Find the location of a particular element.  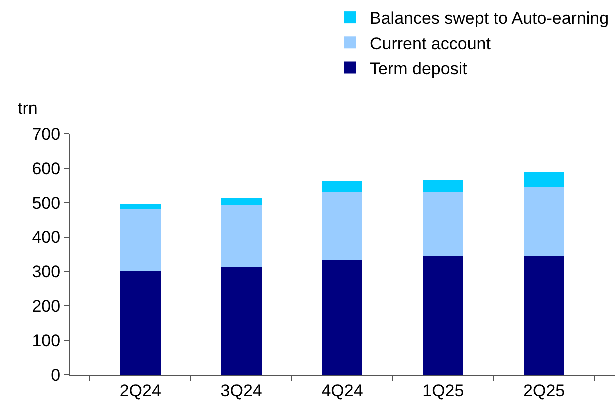

legend-label: Term deposit is located at coordinates (419, 68).